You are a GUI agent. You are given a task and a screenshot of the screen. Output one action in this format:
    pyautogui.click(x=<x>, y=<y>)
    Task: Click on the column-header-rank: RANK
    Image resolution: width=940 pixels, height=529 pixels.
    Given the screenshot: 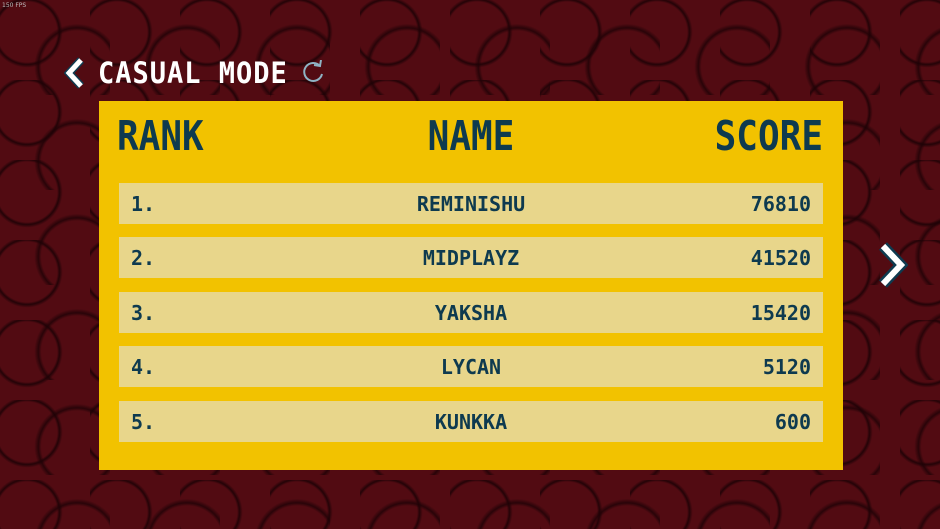 What is the action you would take?
    pyautogui.click(x=160, y=137)
    